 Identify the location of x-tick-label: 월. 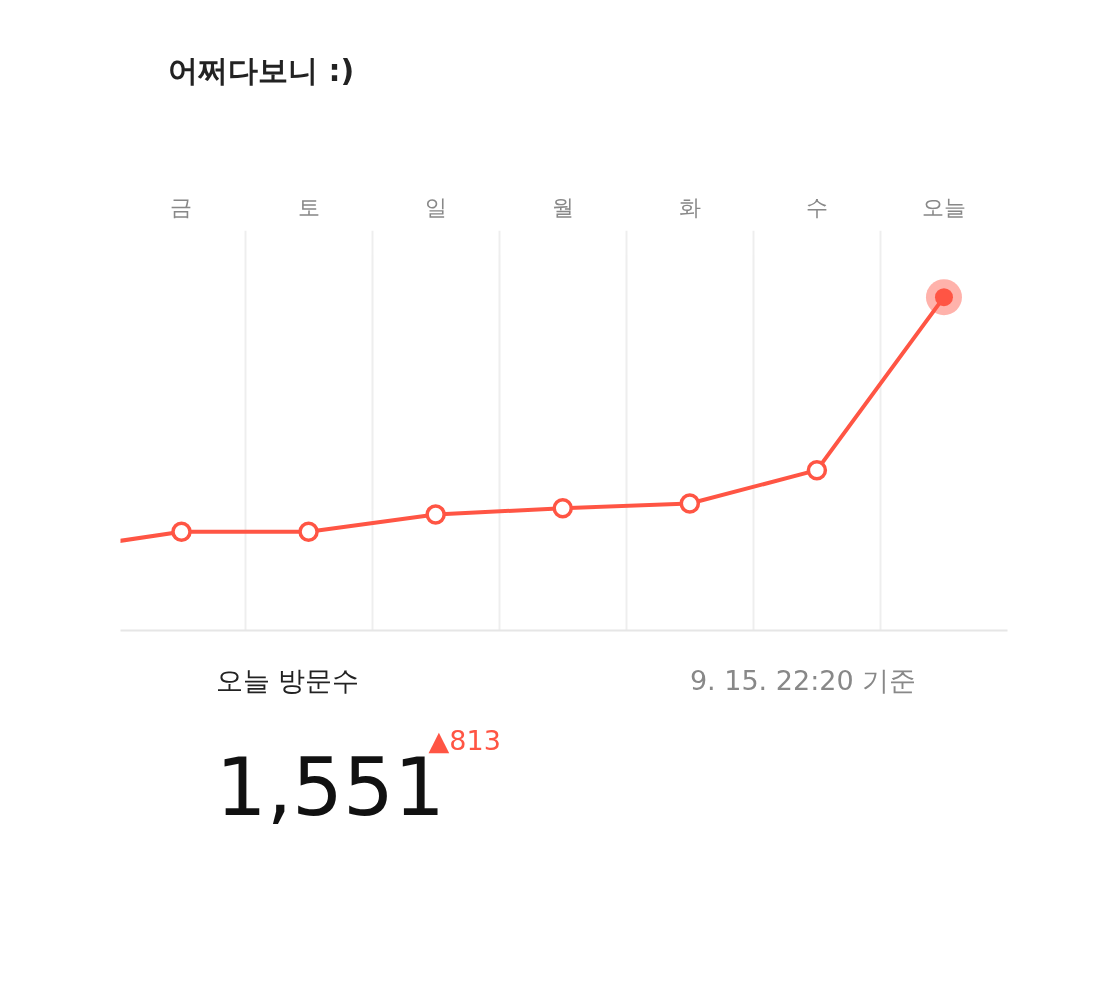
(562, 207).